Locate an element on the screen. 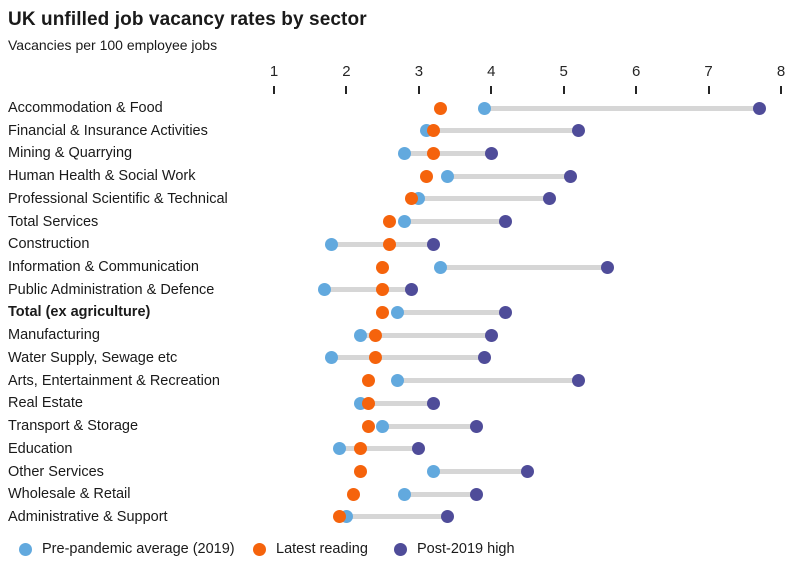  category-label: Education is located at coordinates (40, 448).